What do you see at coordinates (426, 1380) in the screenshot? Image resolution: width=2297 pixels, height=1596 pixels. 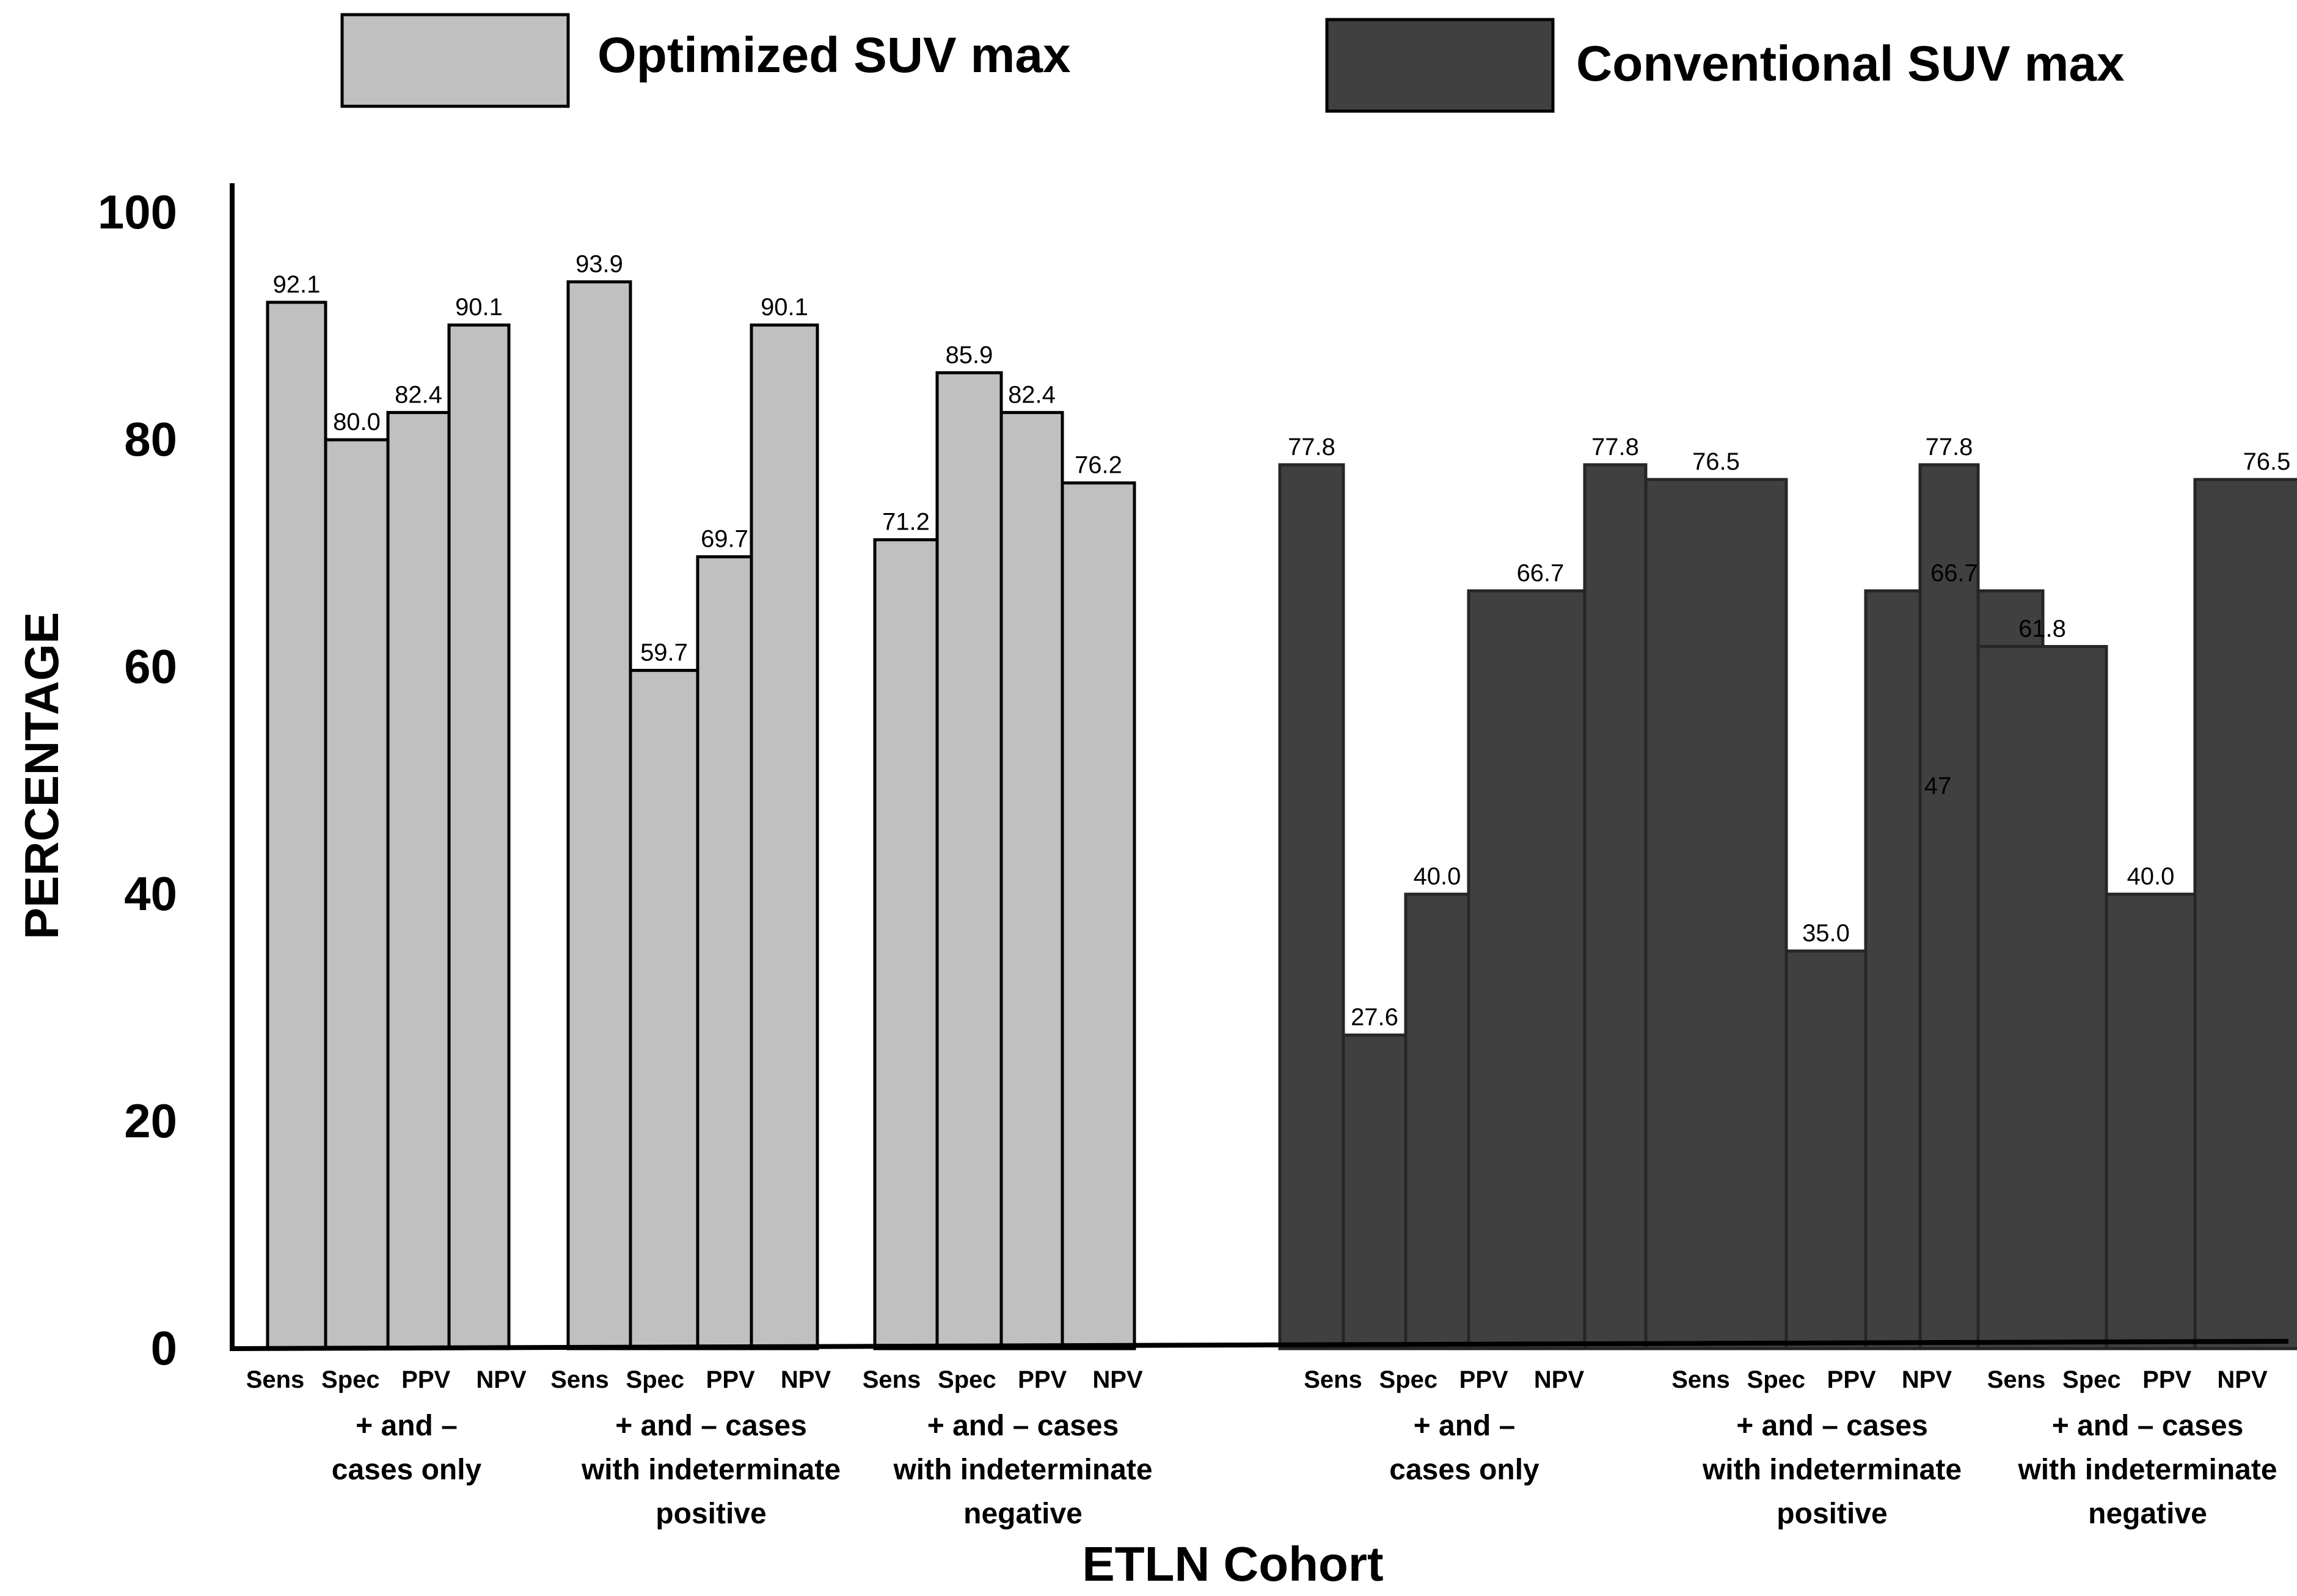 I see `metric-label-g1-ppv: PPV` at bounding box center [426, 1380].